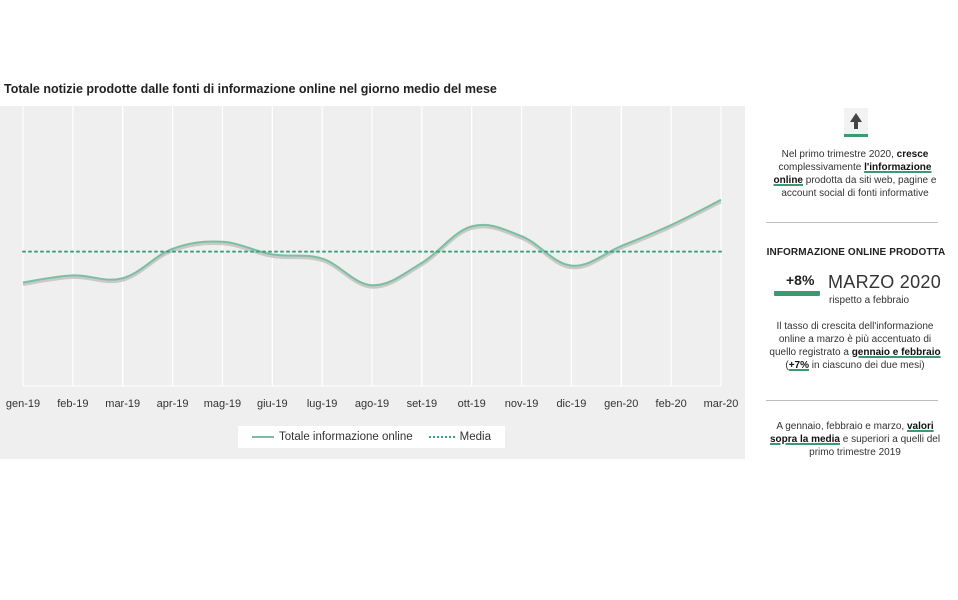 The height and width of the screenshot is (600, 958). I want to click on x-tick-label: mag-19, so click(222, 404).